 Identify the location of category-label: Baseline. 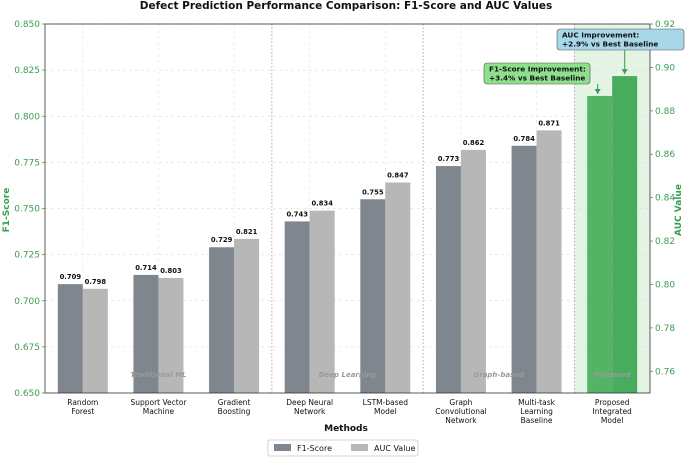
(537, 420).